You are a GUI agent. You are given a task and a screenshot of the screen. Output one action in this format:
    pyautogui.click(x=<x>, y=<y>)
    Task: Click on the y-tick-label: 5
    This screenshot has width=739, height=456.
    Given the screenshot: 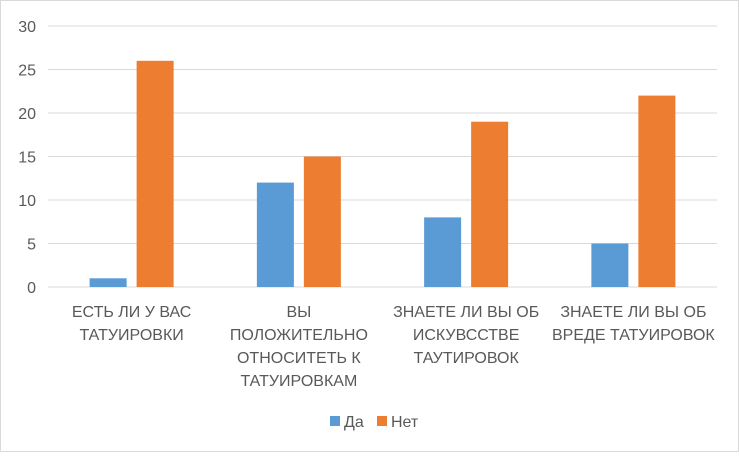 What is the action you would take?
    pyautogui.click(x=31, y=245)
    